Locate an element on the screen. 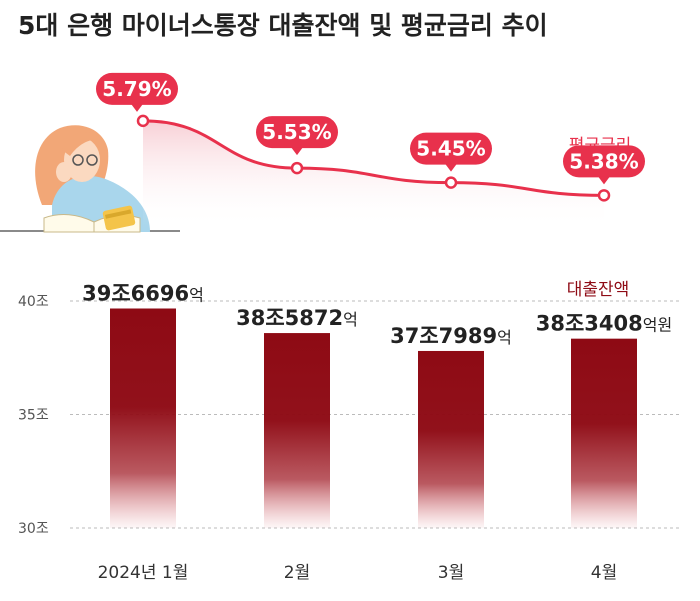 This screenshot has width=700, height=601. rate-data-label: 5.45% is located at coordinates (451, 152).